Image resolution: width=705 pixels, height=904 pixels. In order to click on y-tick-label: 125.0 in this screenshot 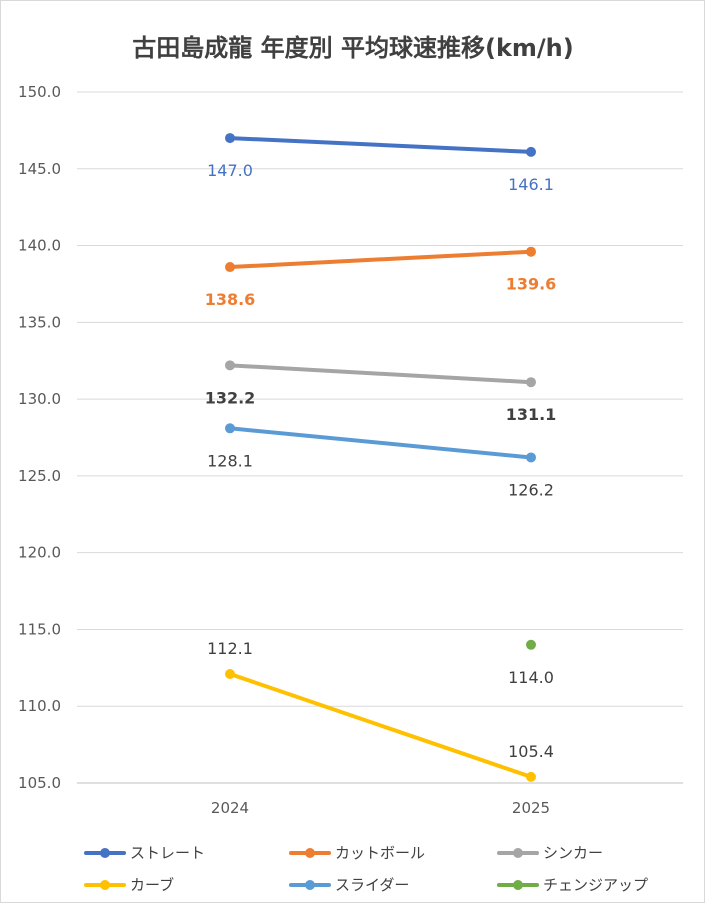, I will do `click(39, 476)`.